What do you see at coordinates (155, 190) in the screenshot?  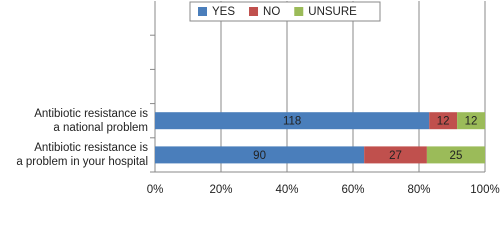 I see `x-tick-label: 0%` at bounding box center [155, 190].